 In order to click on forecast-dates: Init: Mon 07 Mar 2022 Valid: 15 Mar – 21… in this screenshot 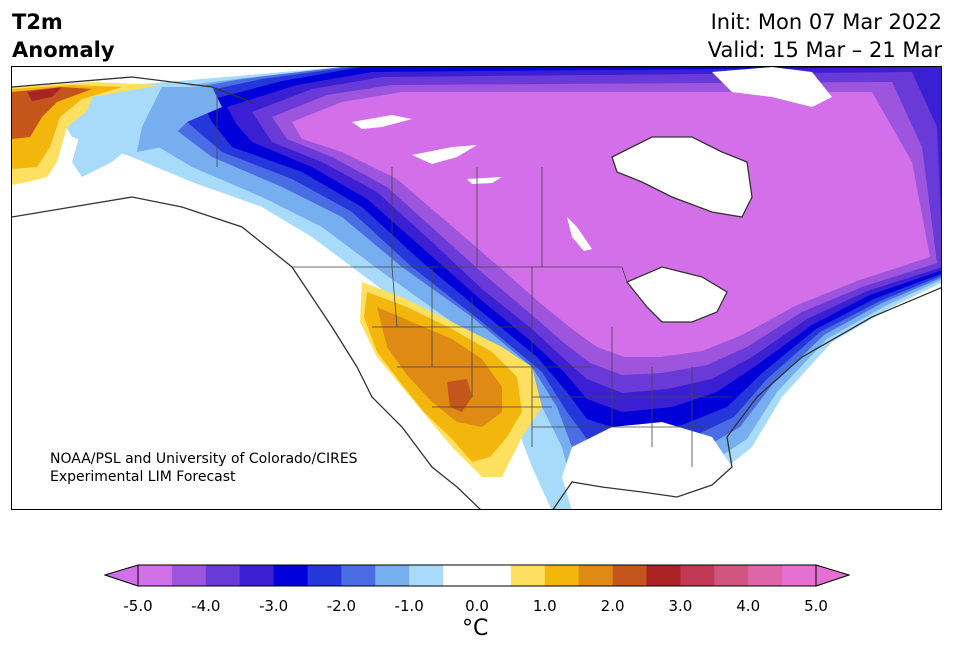, I will do `click(825, 36)`.